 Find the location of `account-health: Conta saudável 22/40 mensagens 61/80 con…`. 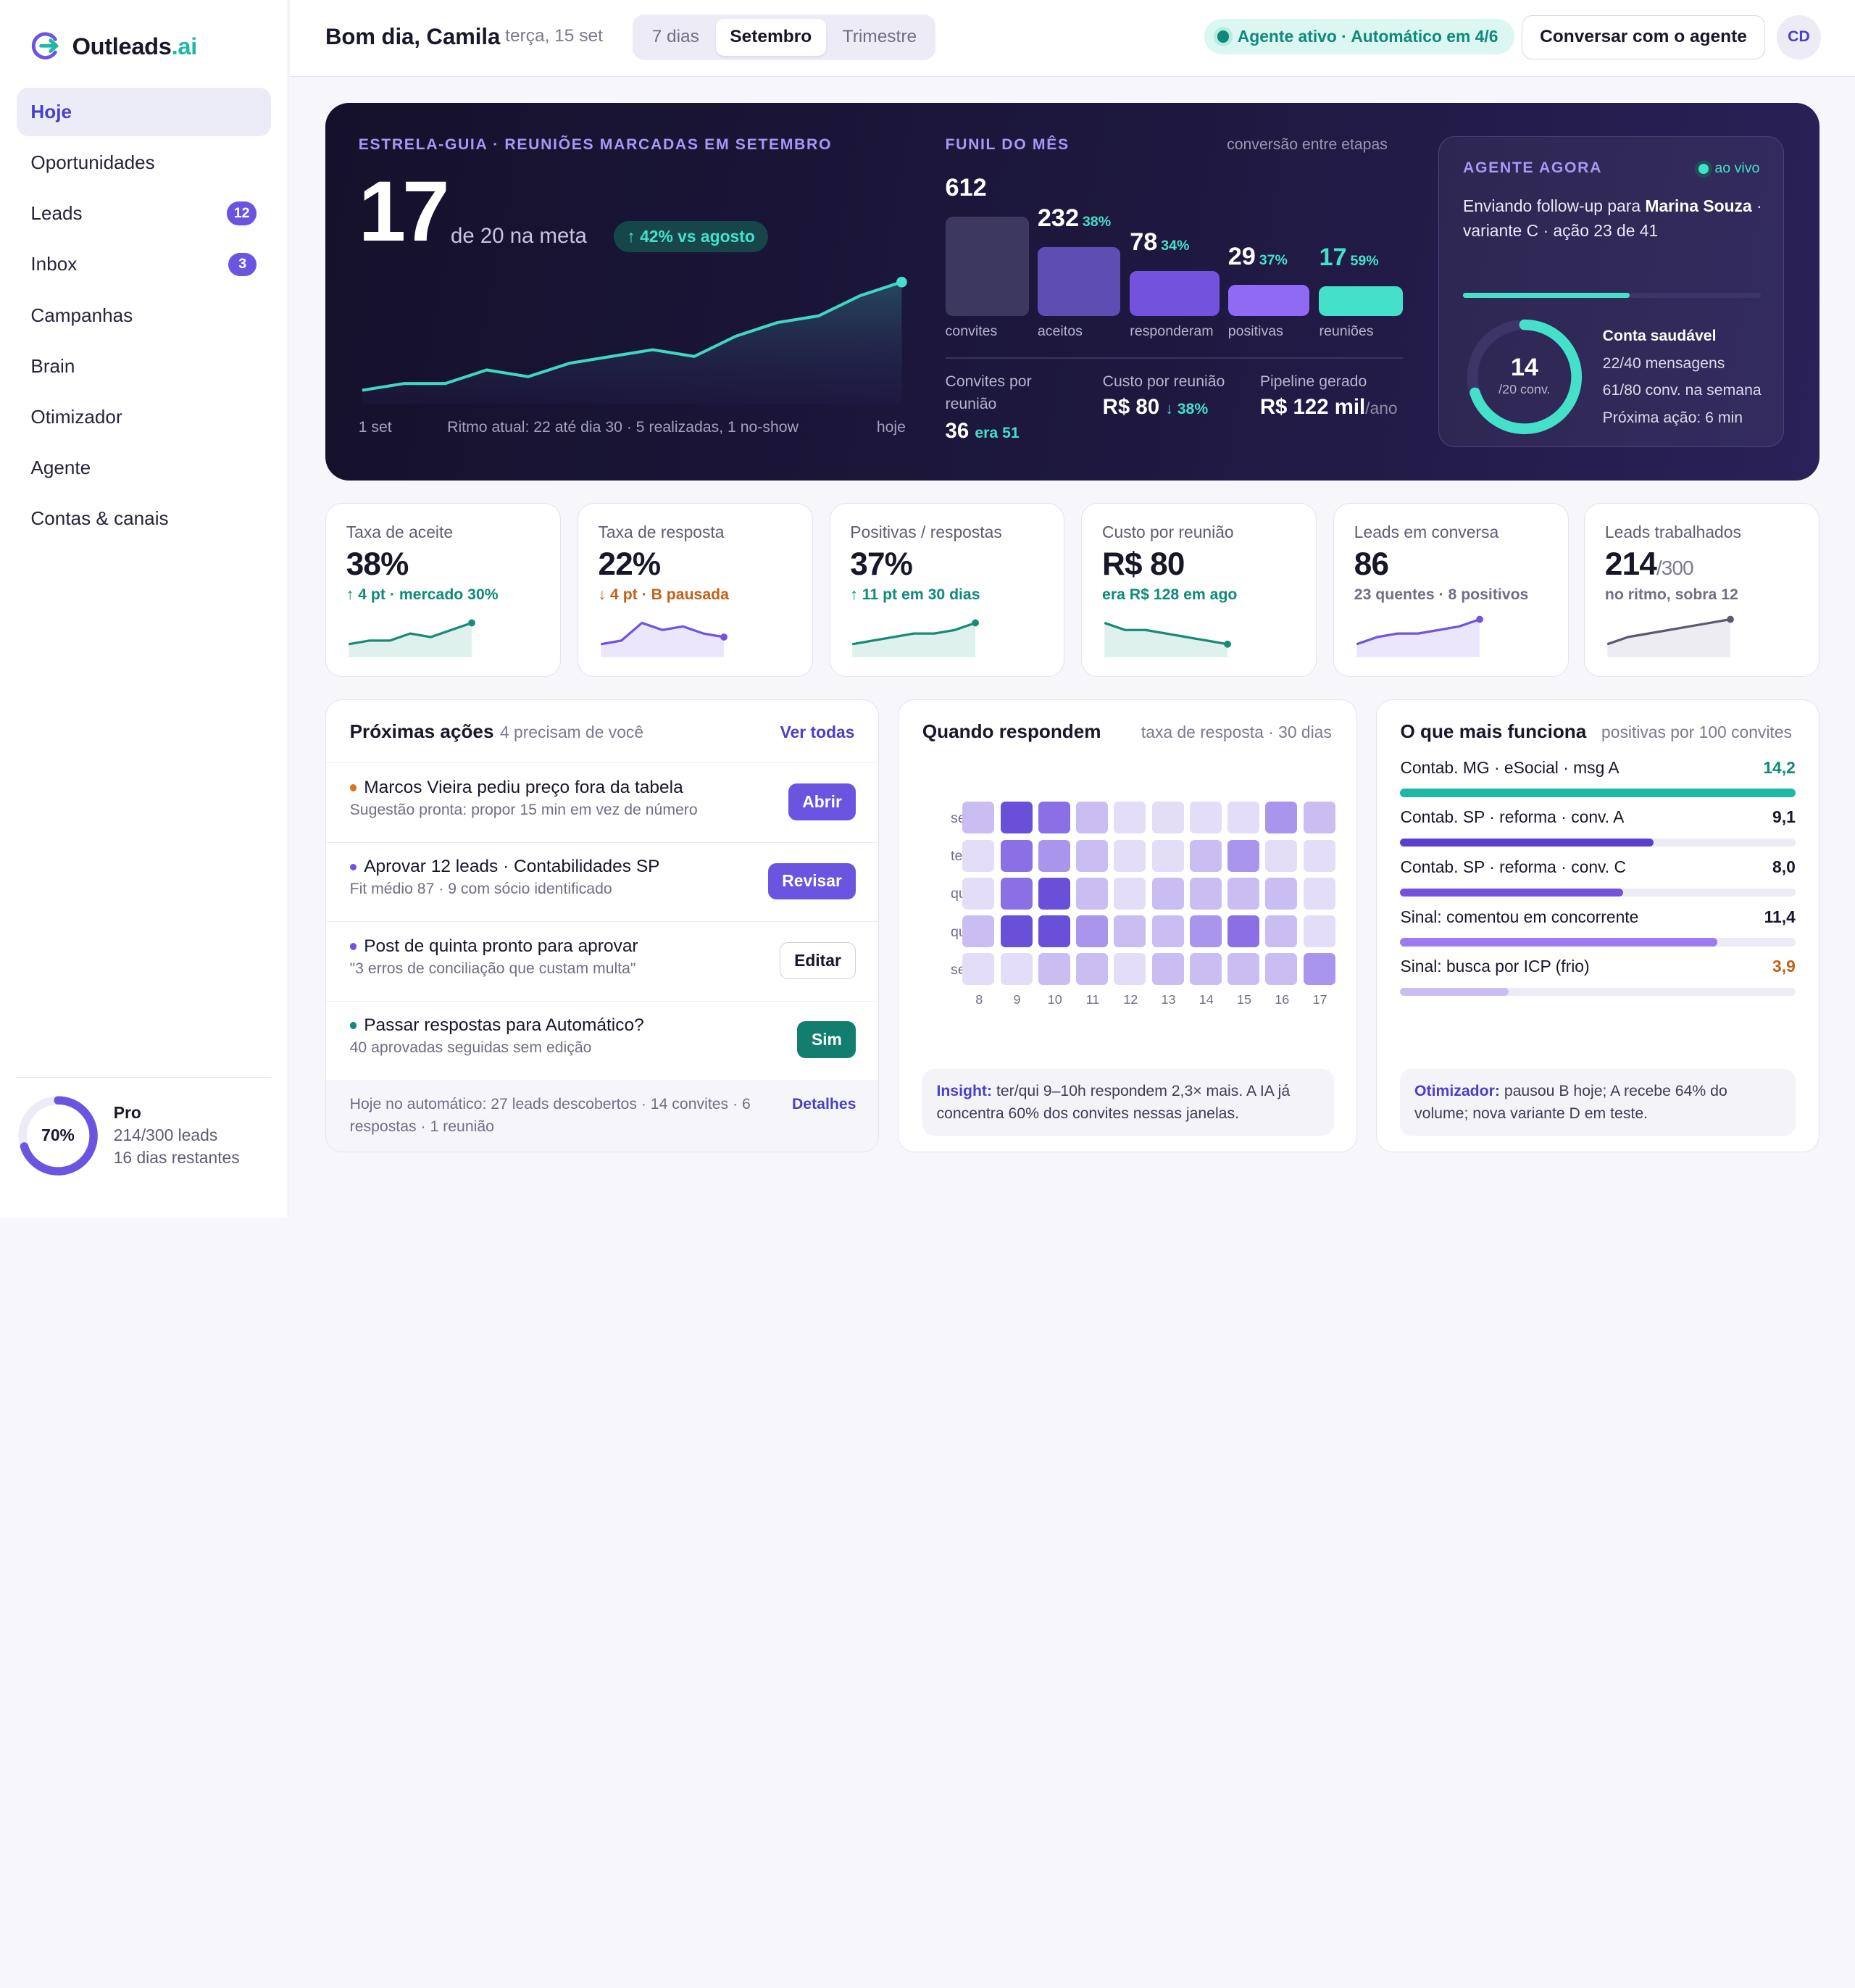

account-health: Conta saudável 22/40 mensagens 61/80 con… is located at coordinates (1682, 377).